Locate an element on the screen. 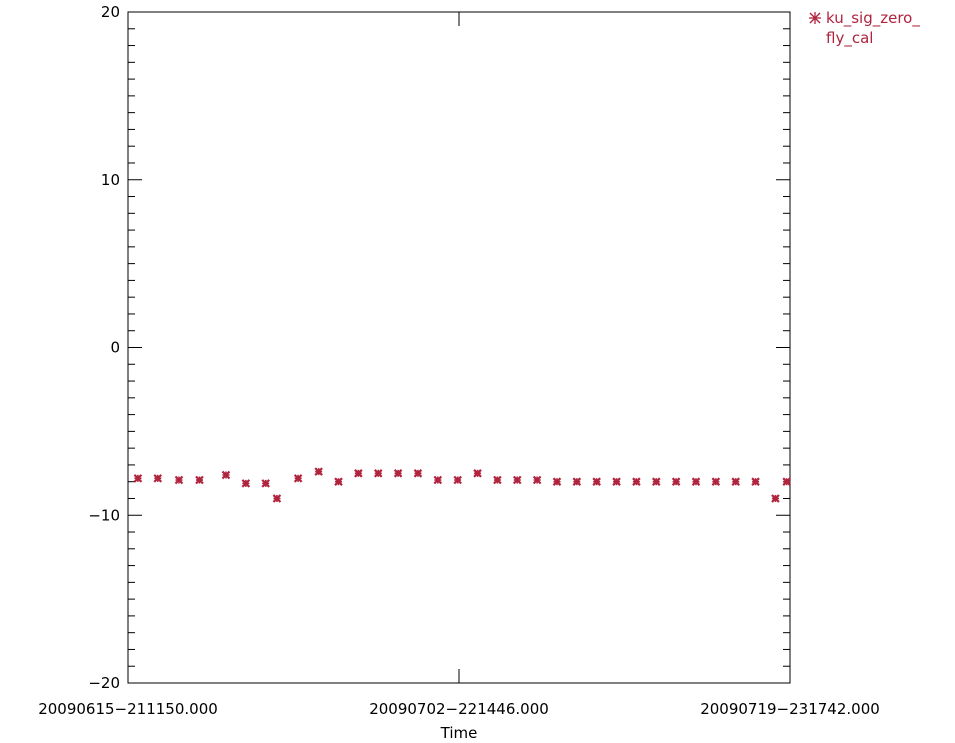  data-points is located at coordinates (462, 485).